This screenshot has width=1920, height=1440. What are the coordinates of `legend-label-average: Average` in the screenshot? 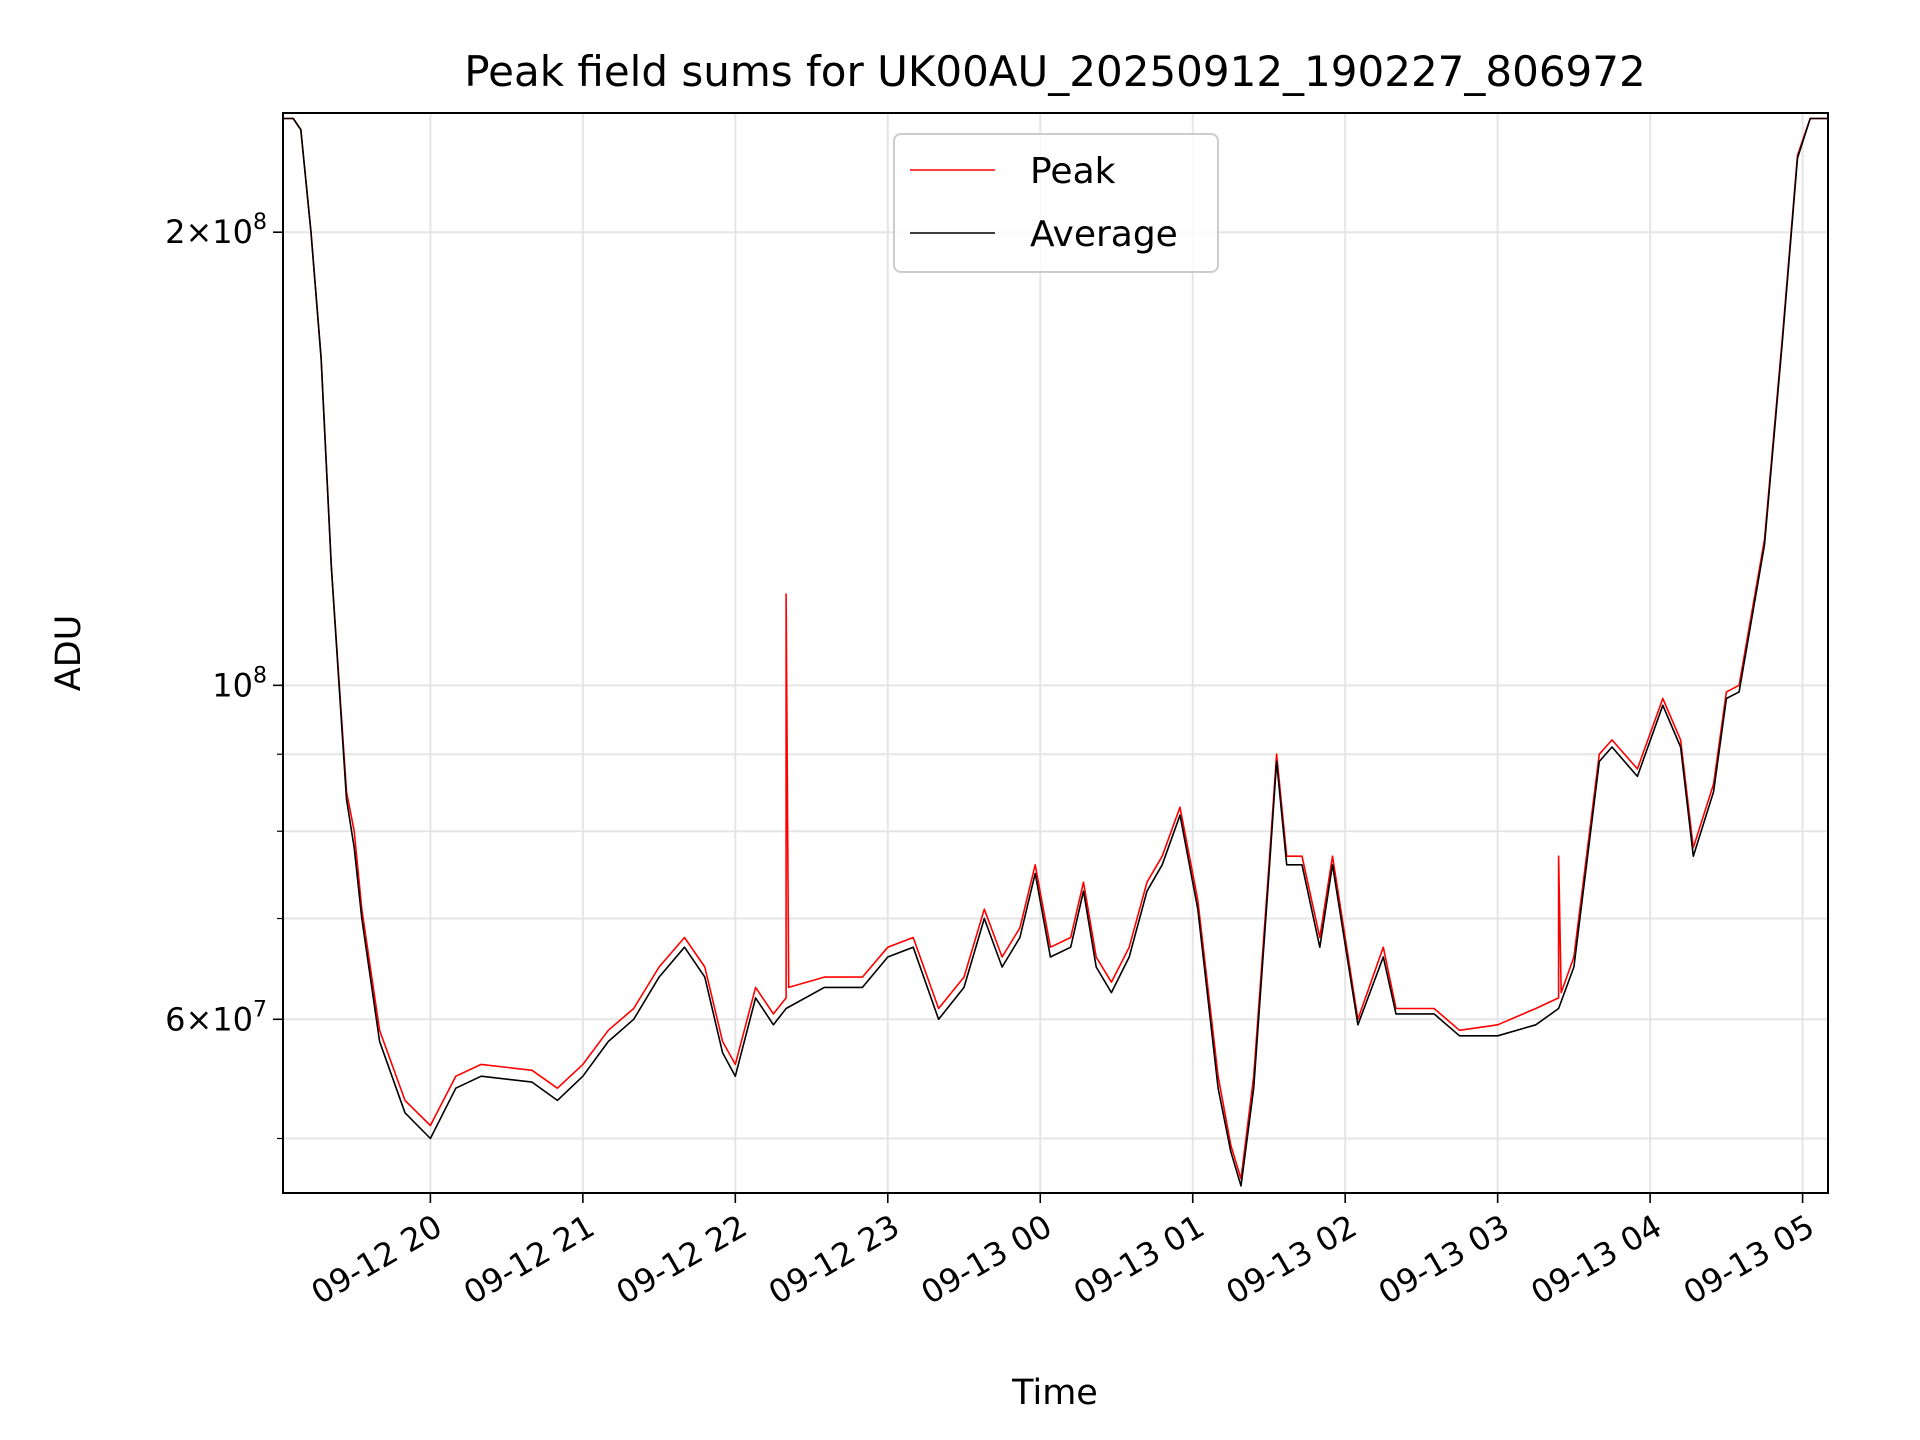 It's located at (1104, 234).